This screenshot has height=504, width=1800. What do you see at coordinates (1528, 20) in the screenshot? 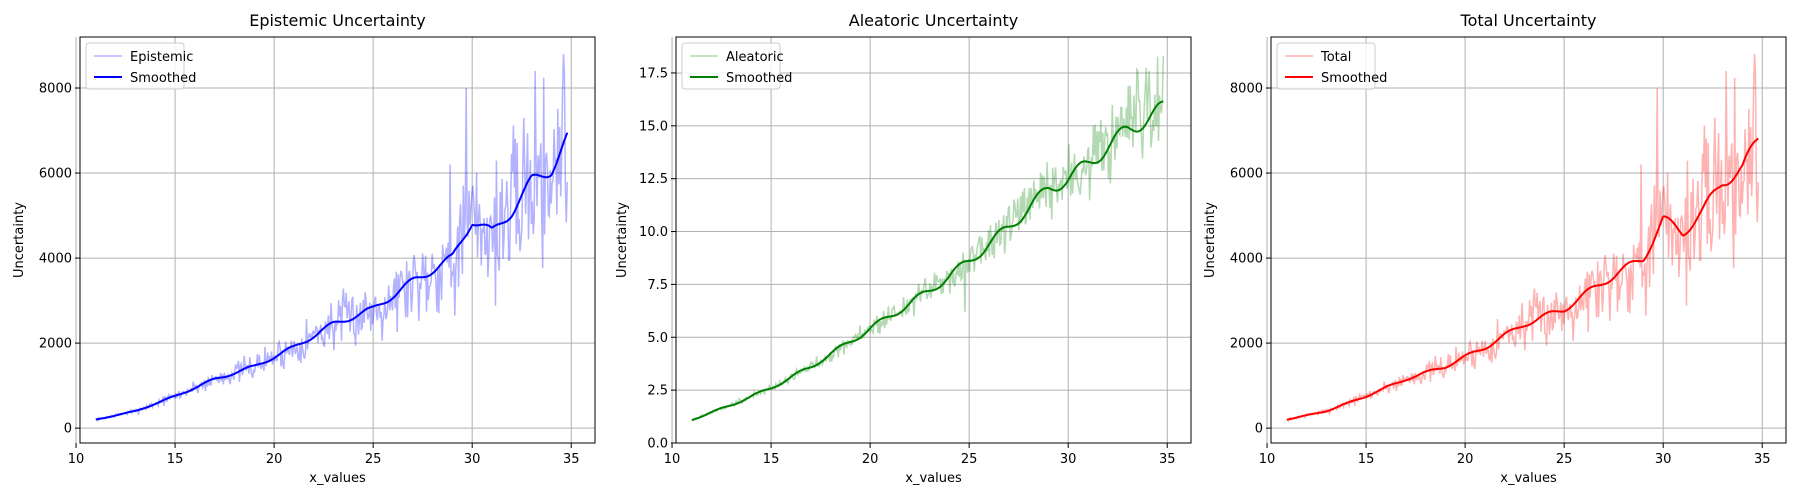
I see `chart-title: Total Uncertainty` at bounding box center [1528, 20].